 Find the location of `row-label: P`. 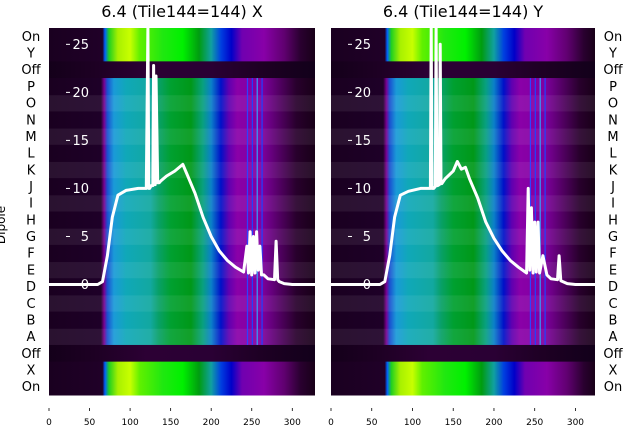

row-label: P is located at coordinates (613, 87).